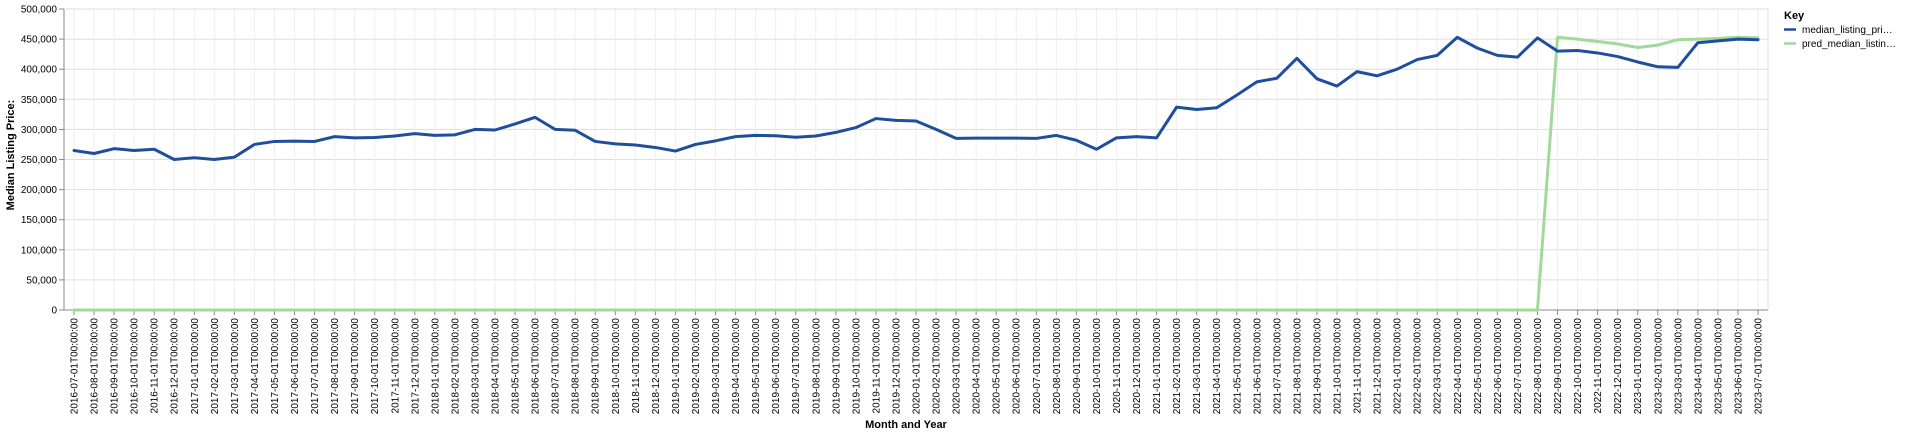 The image size is (1920, 439). Describe the element at coordinates (275, 366) in the screenshot. I see `x-tick-label: 2017-05-01T00:00:00` at that location.